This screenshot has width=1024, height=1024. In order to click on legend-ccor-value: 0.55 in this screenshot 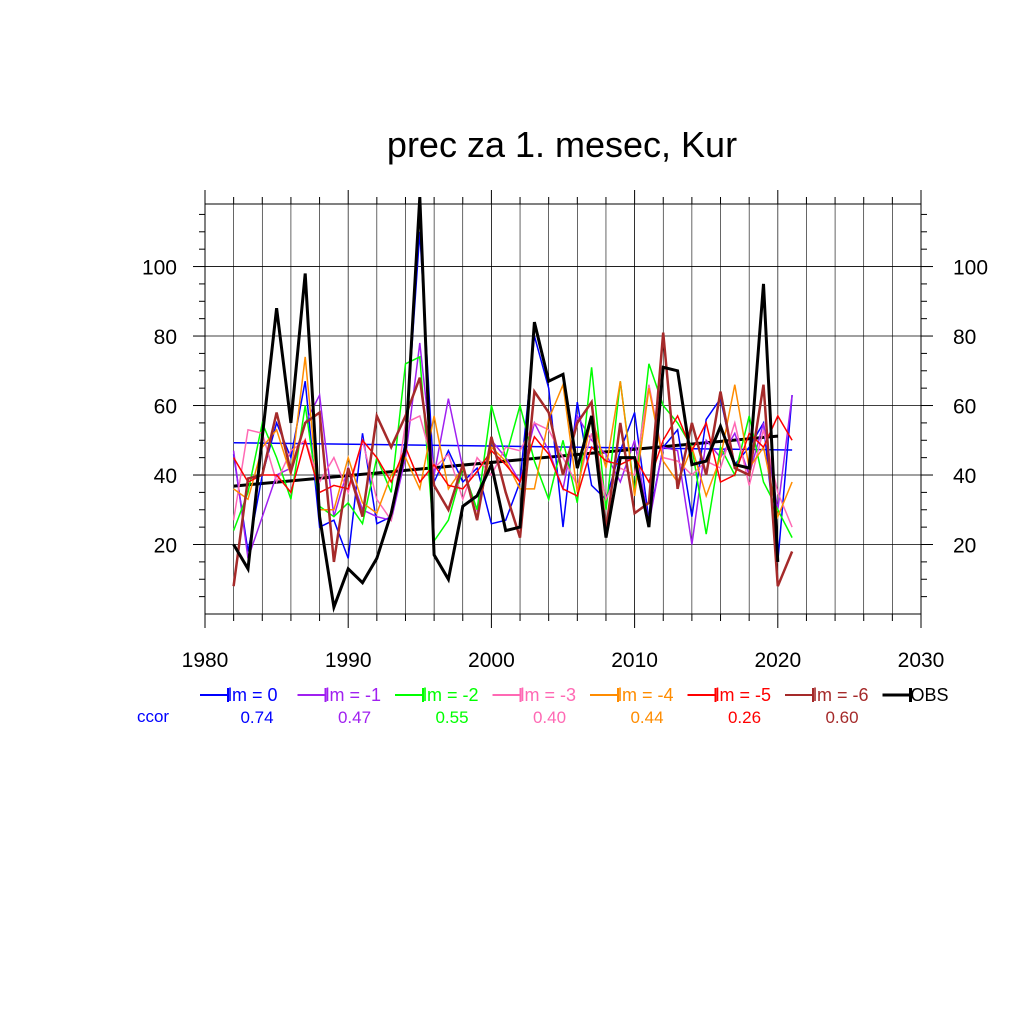, I will do `click(451, 717)`.